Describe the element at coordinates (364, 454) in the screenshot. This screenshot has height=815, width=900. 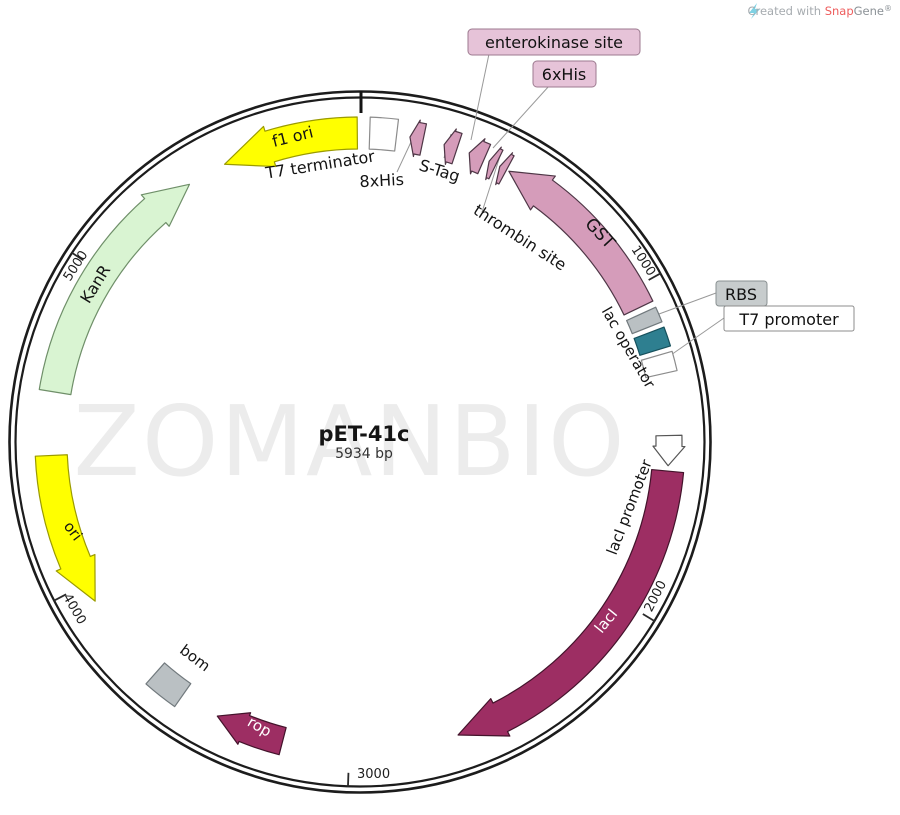
I see `plasmid-size: 5934 bp` at that location.